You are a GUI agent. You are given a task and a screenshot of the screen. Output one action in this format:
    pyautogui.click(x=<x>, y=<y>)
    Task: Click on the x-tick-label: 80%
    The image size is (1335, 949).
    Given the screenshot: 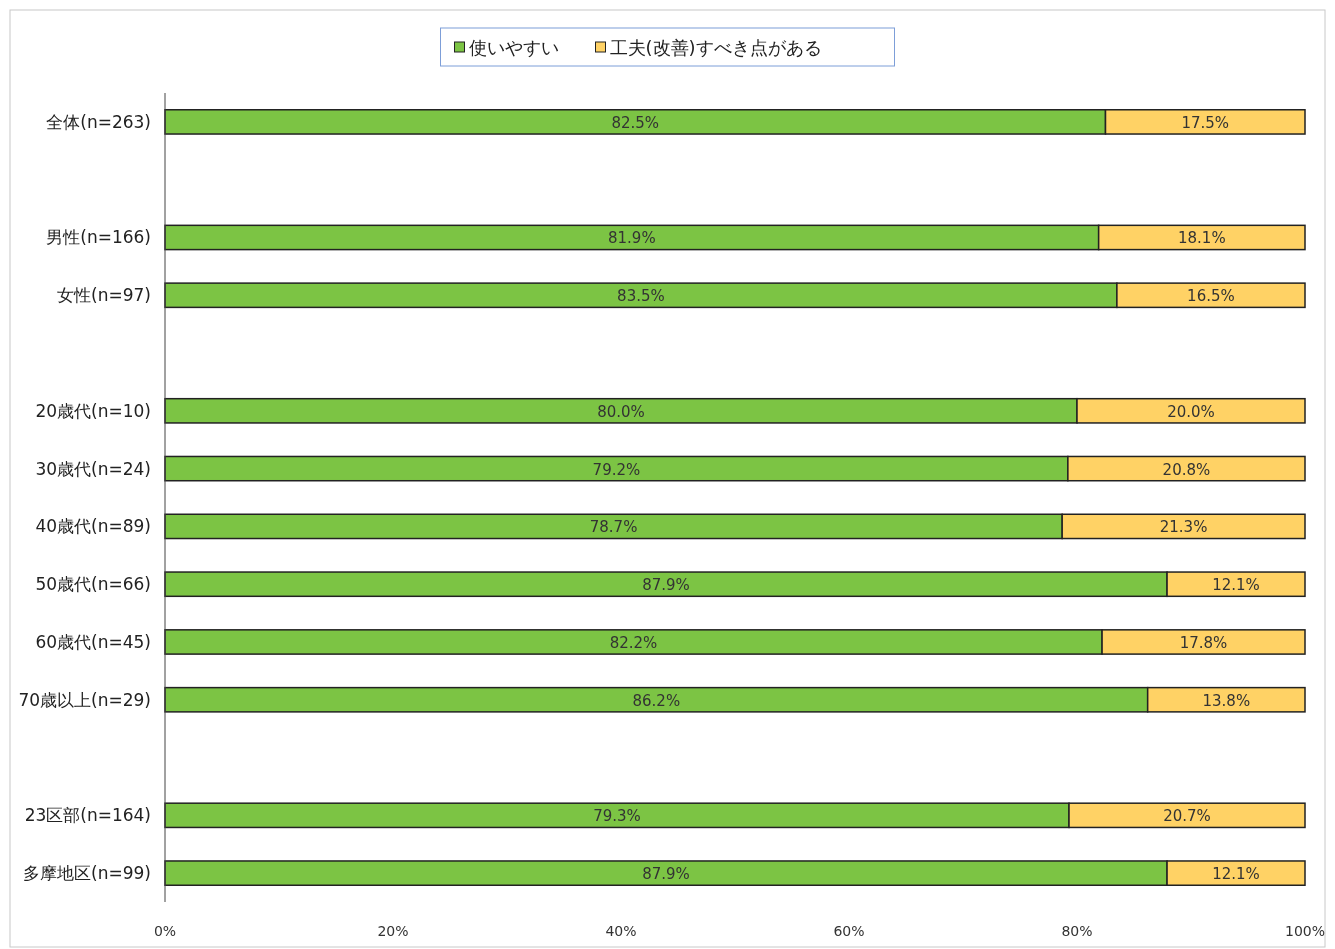 What is the action you would take?
    pyautogui.click(x=1077, y=931)
    